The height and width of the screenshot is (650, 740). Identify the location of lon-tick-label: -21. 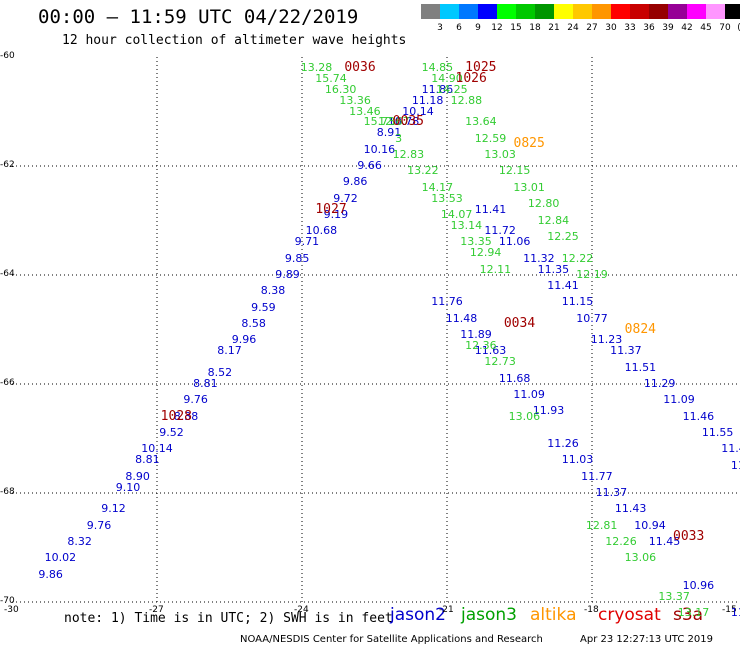
(446, 610).